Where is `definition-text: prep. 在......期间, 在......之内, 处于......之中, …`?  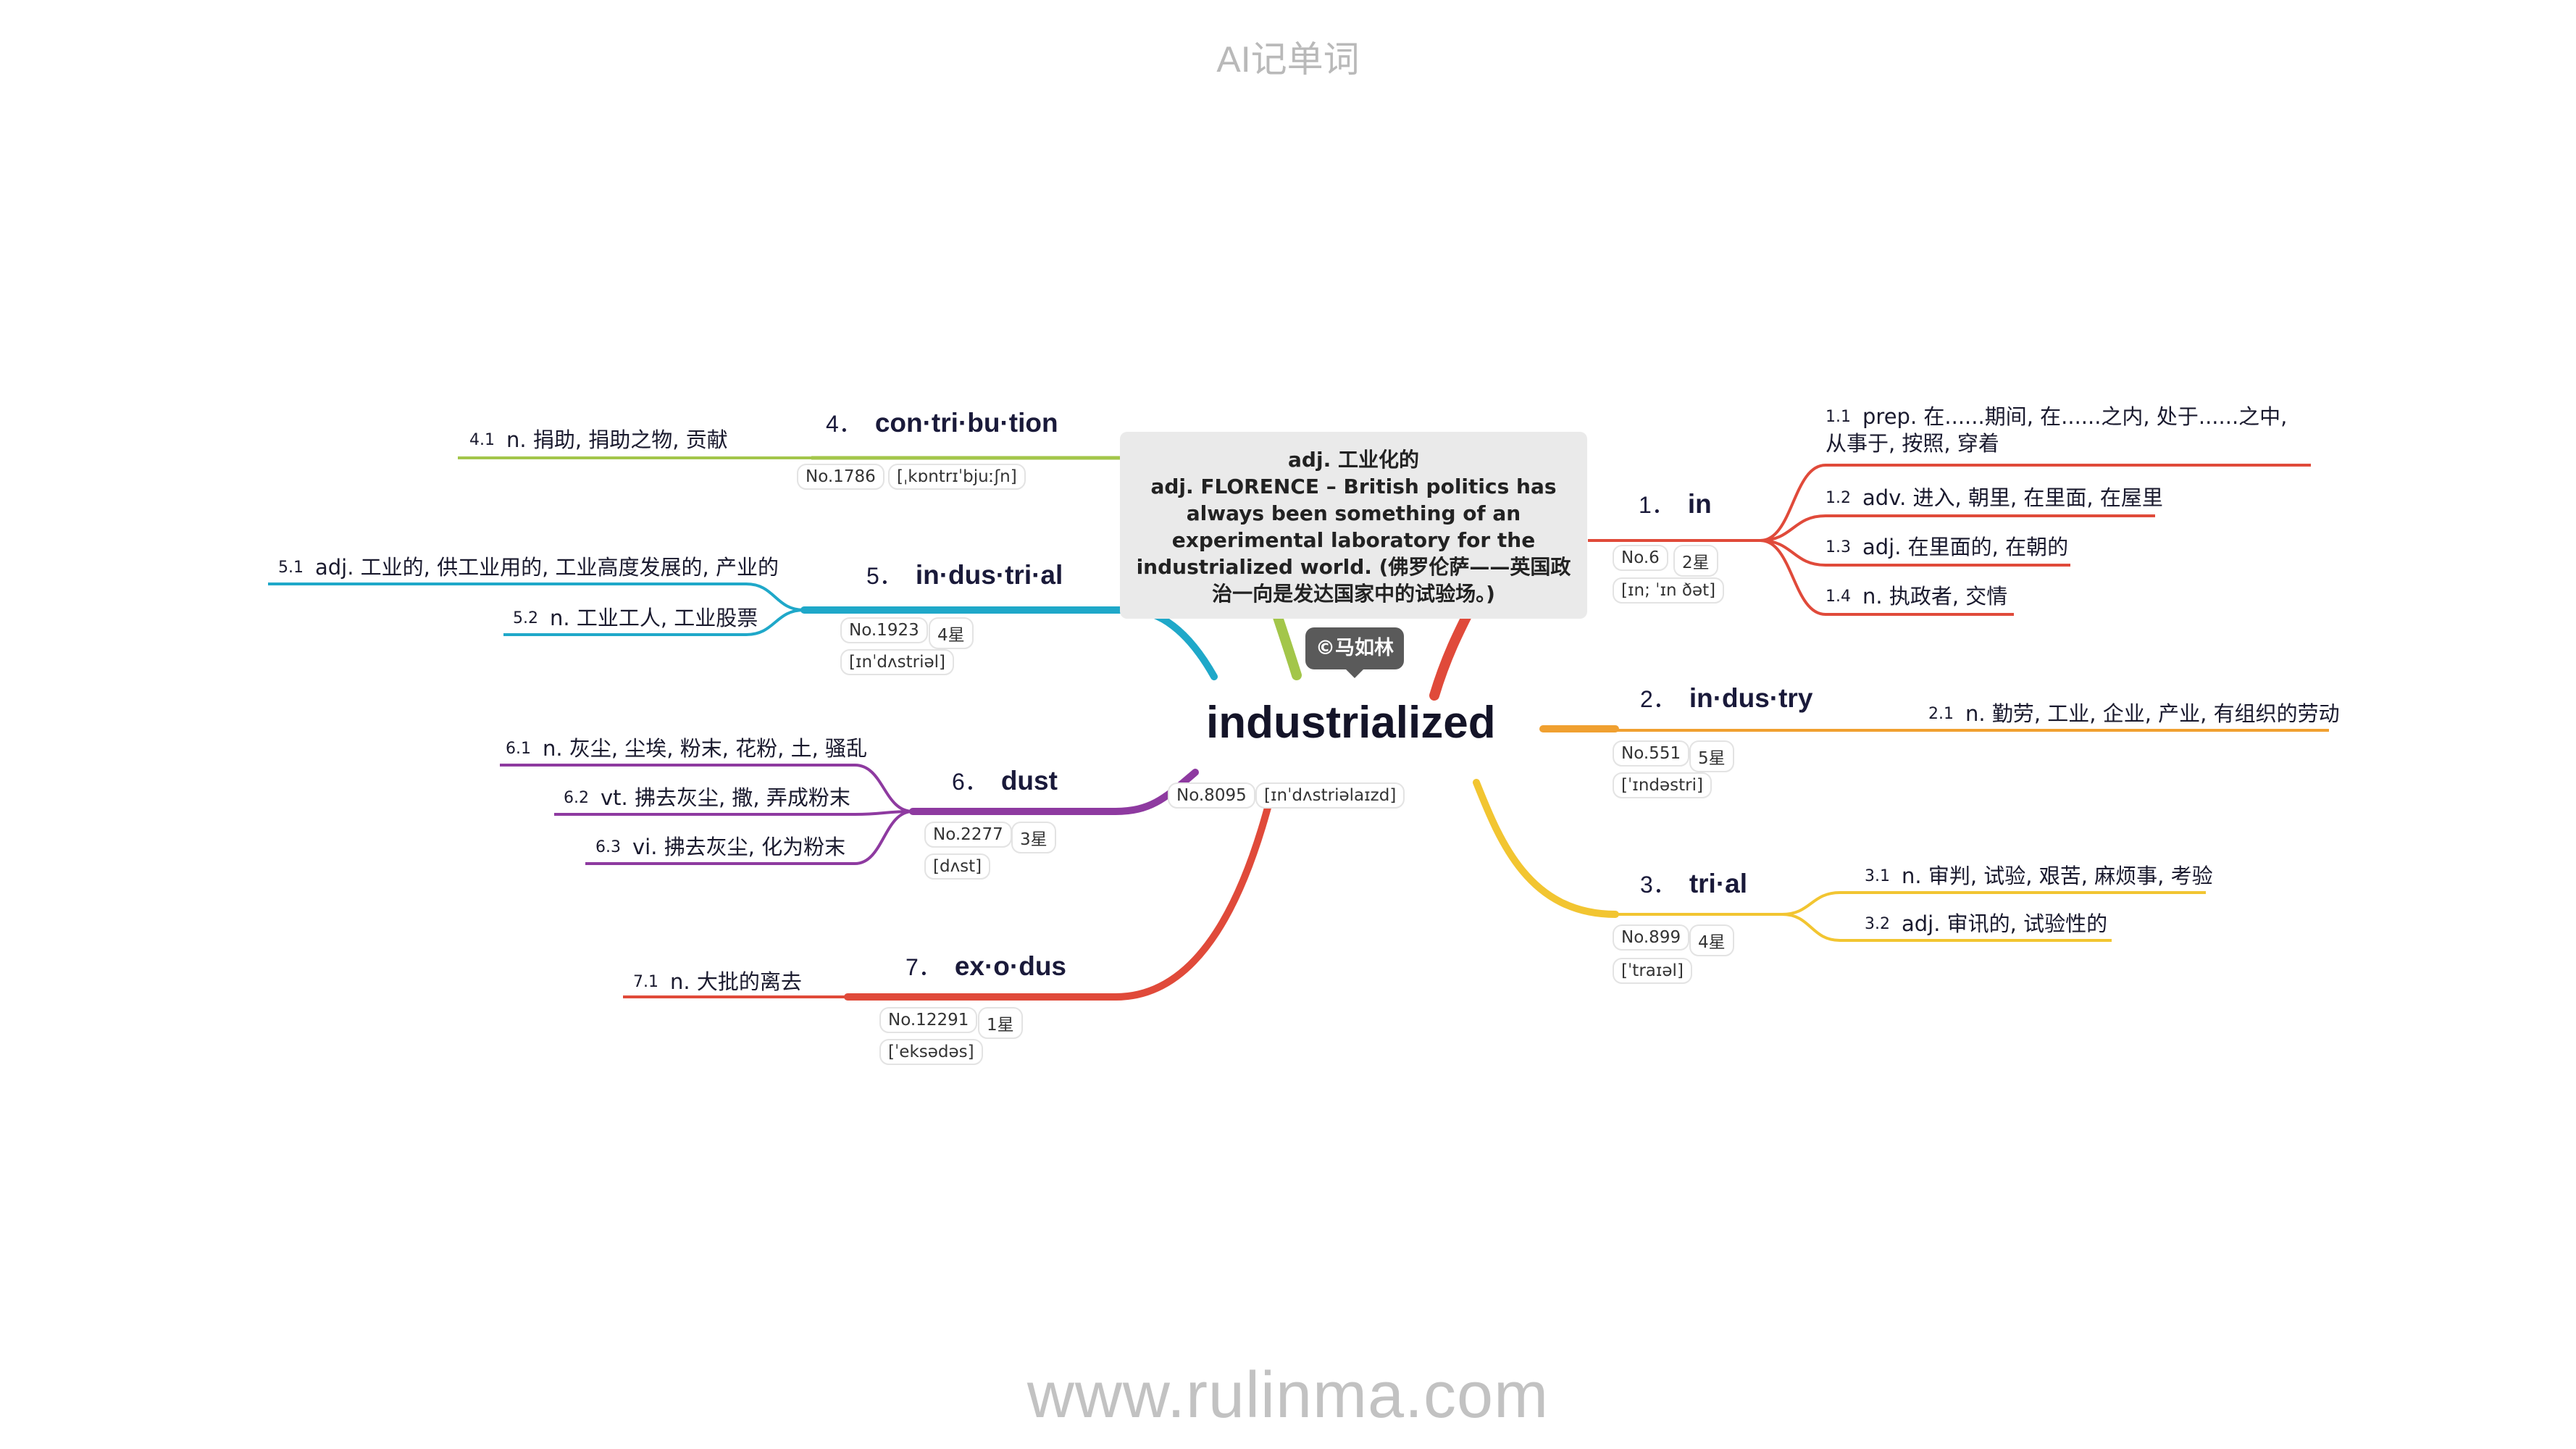 definition-text: prep. 在......期间, 在......之内, 处于......之中, … is located at coordinates (2057, 430).